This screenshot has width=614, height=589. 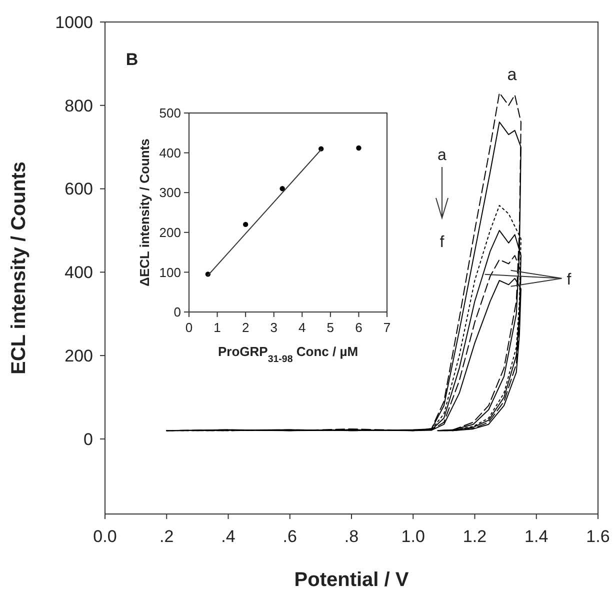 What do you see at coordinates (19, 268) in the screenshot?
I see `y-axis-title: ECL intensity / Counts` at bounding box center [19, 268].